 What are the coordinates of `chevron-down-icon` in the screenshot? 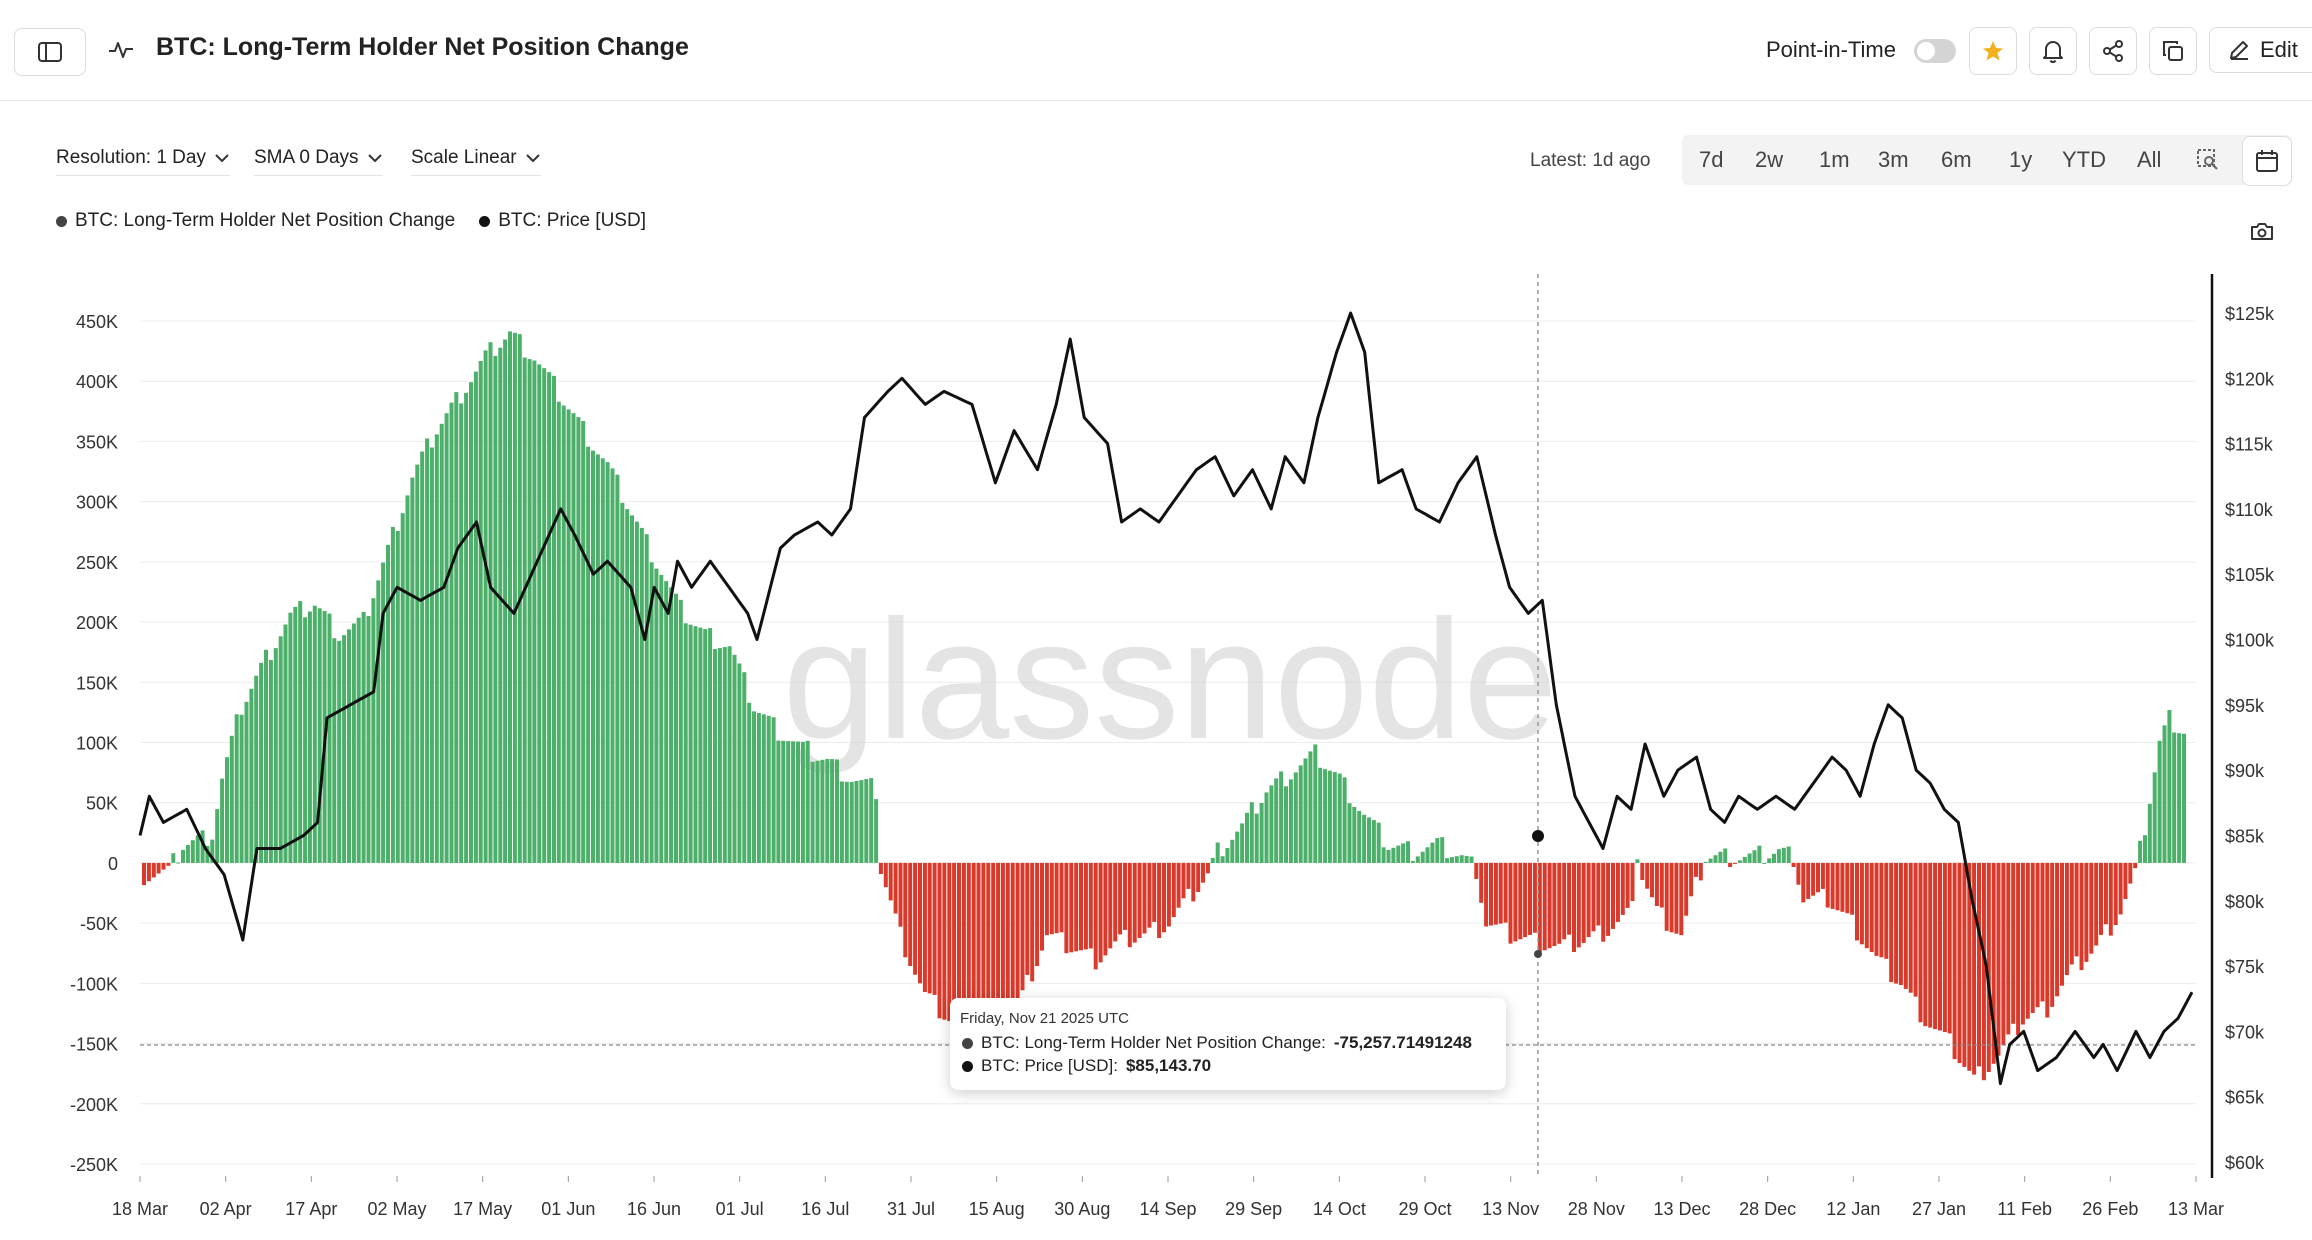 It's located at (532, 158).